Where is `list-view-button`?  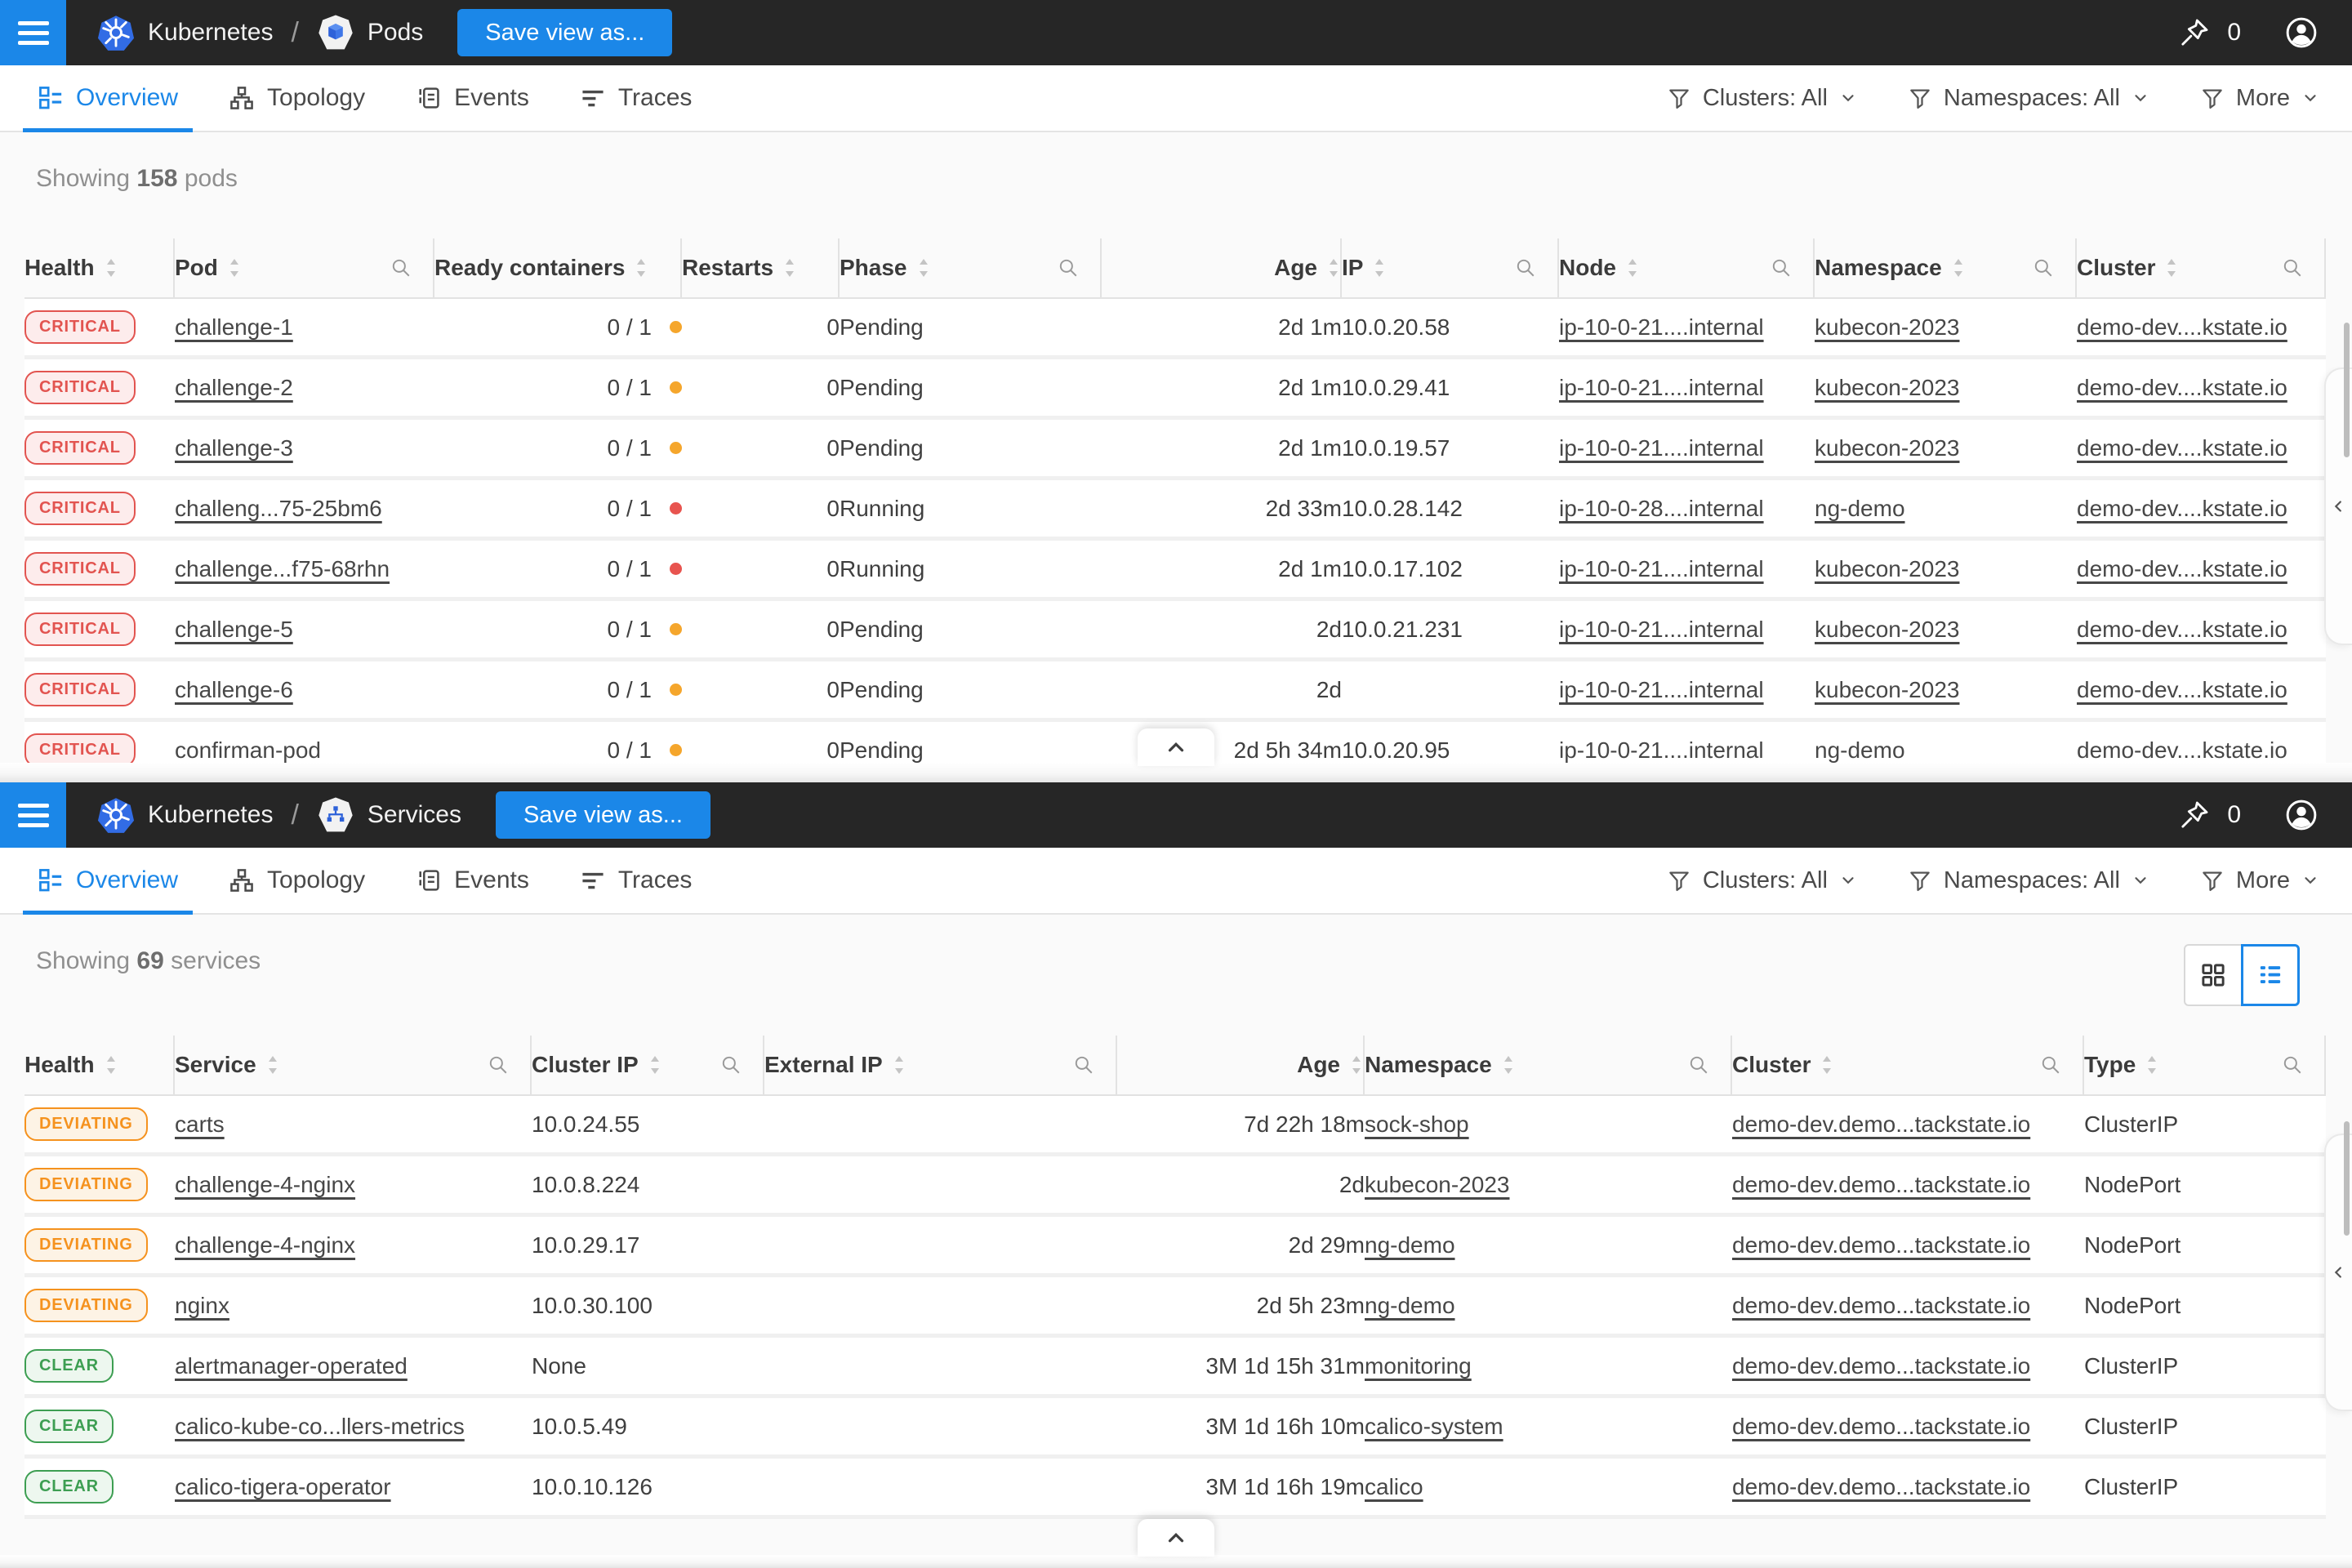
list-view-button is located at coordinates (2270, 975).